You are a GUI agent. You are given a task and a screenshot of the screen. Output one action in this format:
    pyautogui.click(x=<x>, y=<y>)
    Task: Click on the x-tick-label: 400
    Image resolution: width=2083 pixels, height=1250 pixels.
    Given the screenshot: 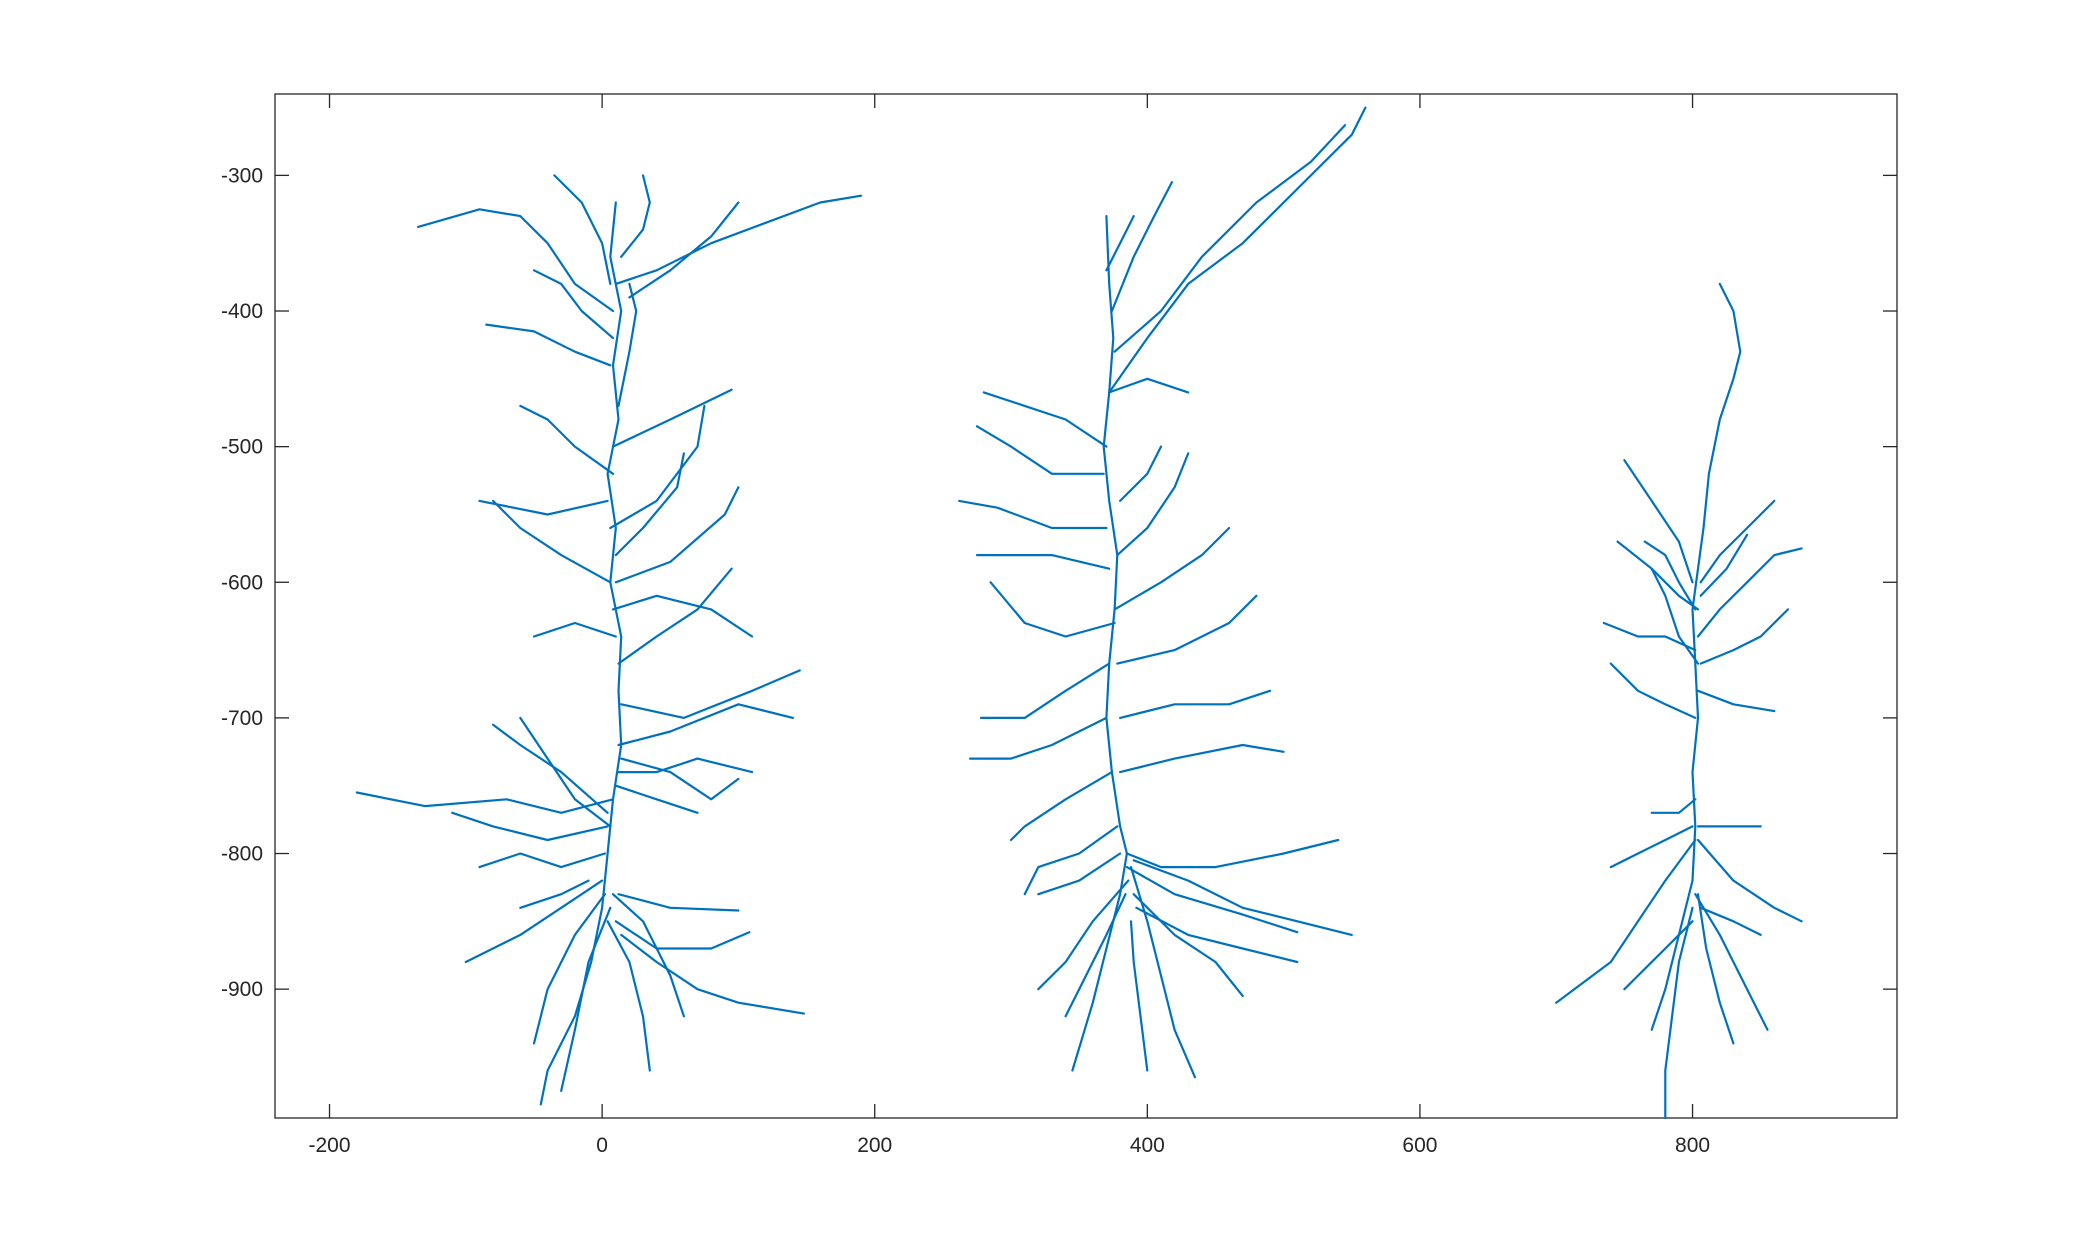 What is the action you would take?
    pyautogui.click(x=1147, y=1145)
    